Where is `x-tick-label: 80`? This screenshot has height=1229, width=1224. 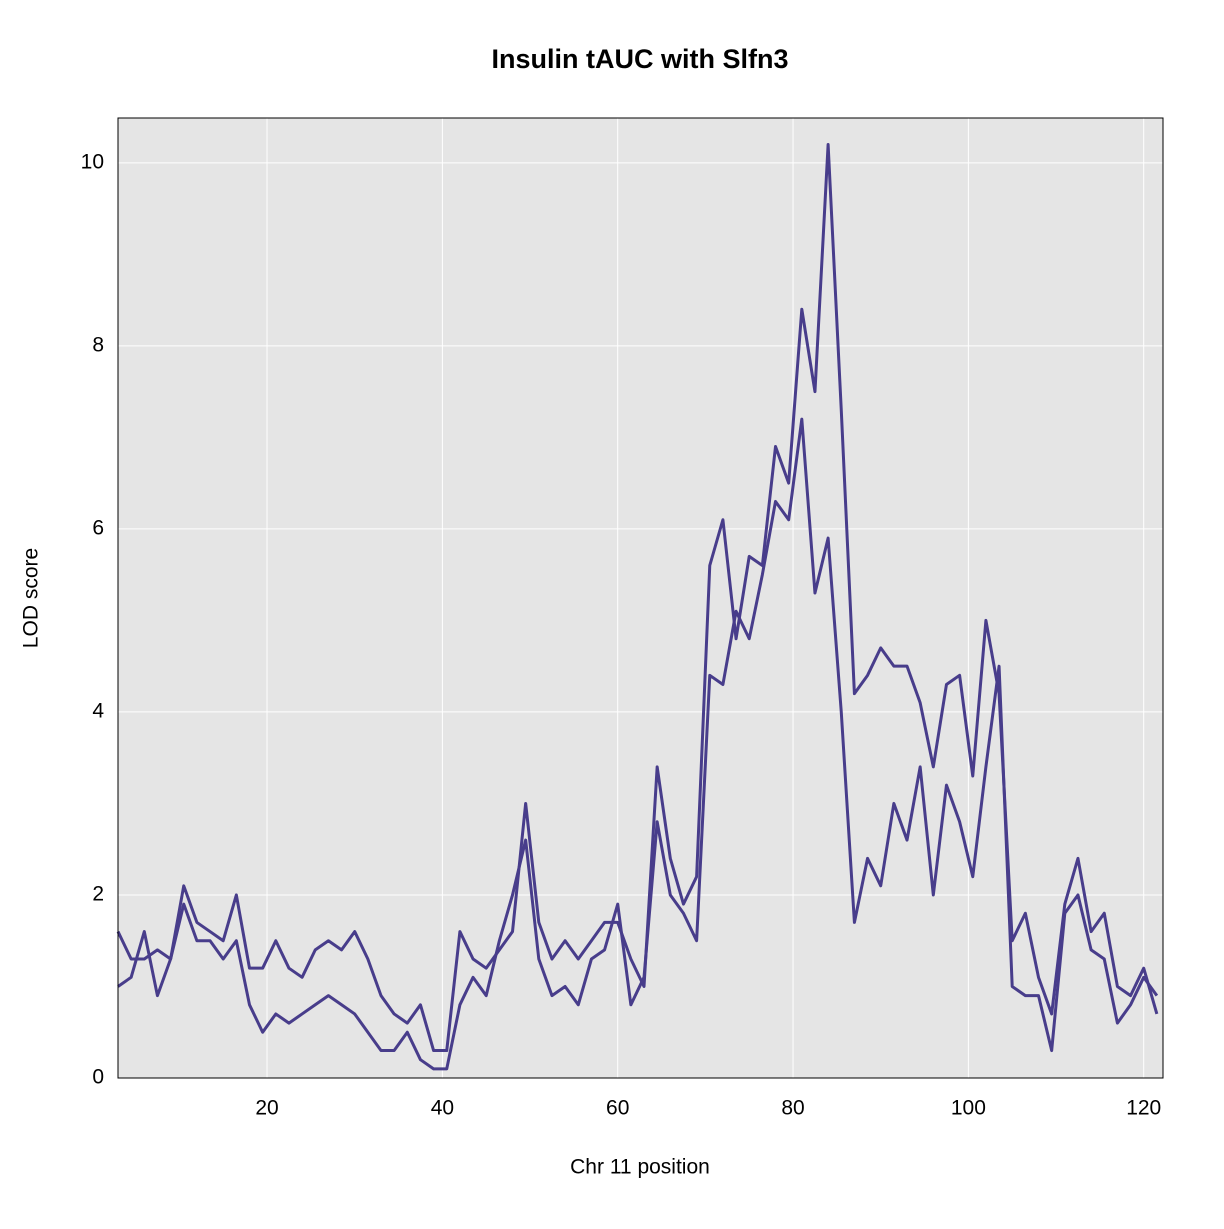
x-tick-label: 80 is located at coordinates (792, 1108).